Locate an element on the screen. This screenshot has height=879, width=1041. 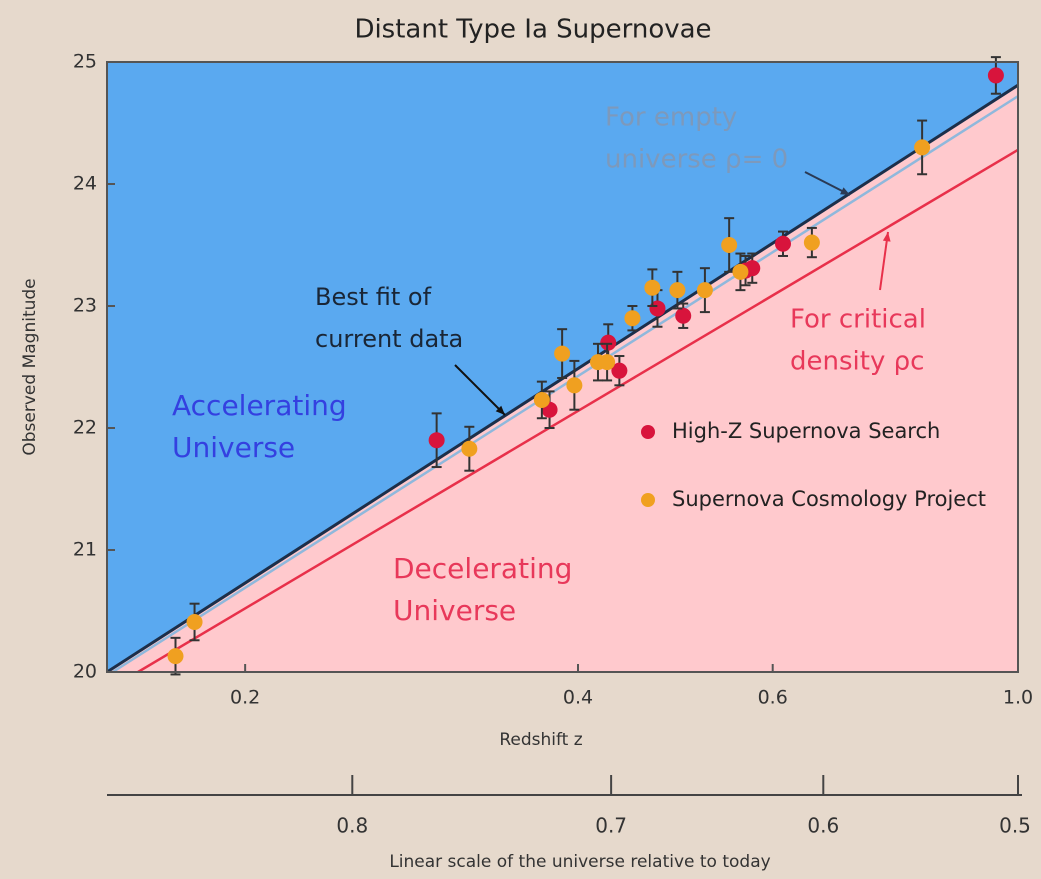
y-axis-label: Observed Magnitude is located at coordinates (30, 366).